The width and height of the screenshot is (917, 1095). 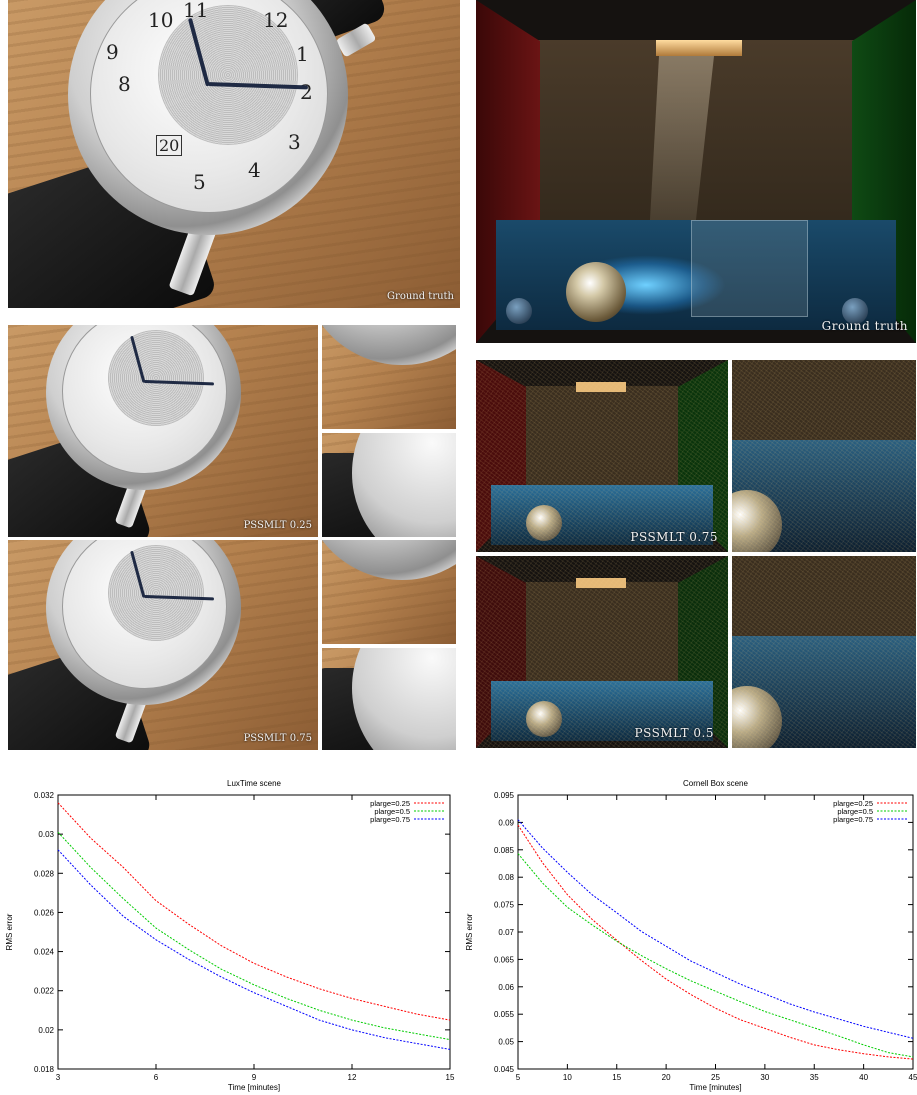 What do you see at coordinates (44, 873) in the screenshot?
I see `y-tick-label: 0.028` at bounding box center [44, 873].